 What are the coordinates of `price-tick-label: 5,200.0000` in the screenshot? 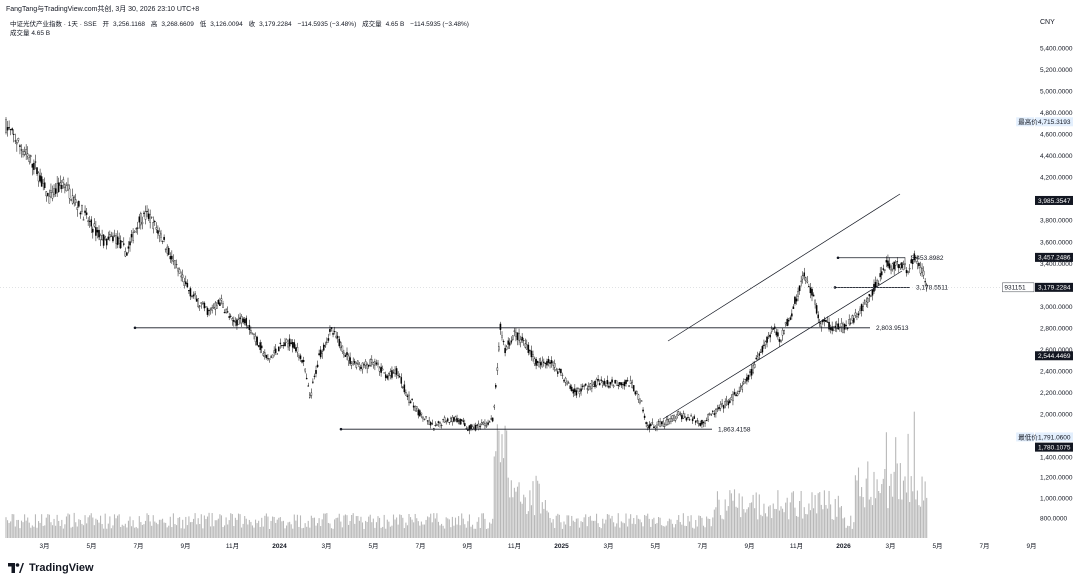 It's located at (1056, 70).